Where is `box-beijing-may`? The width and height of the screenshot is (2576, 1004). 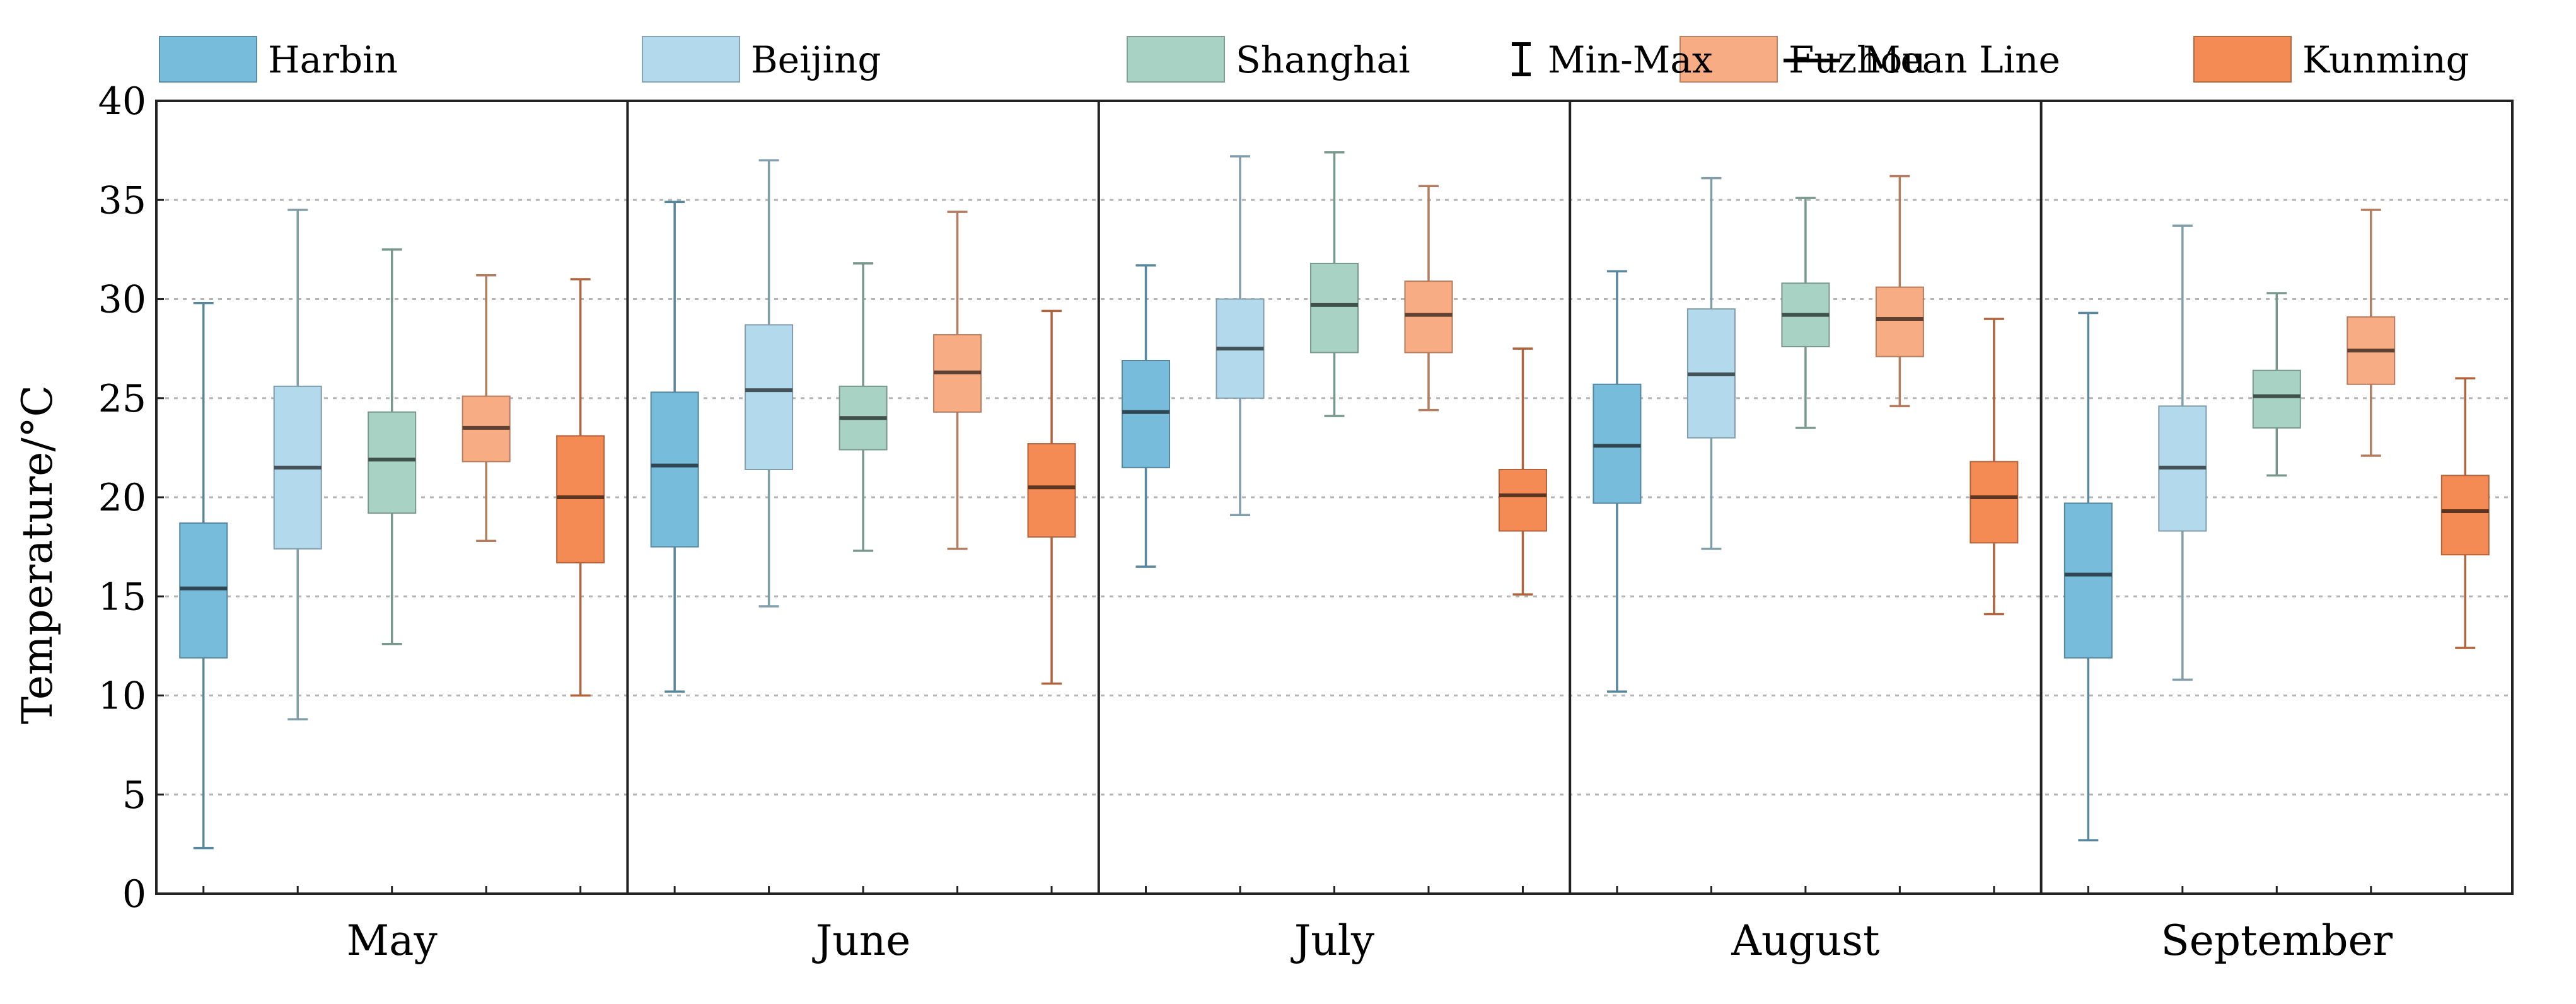
box-beijing-may is located at coordinates (298, 464).